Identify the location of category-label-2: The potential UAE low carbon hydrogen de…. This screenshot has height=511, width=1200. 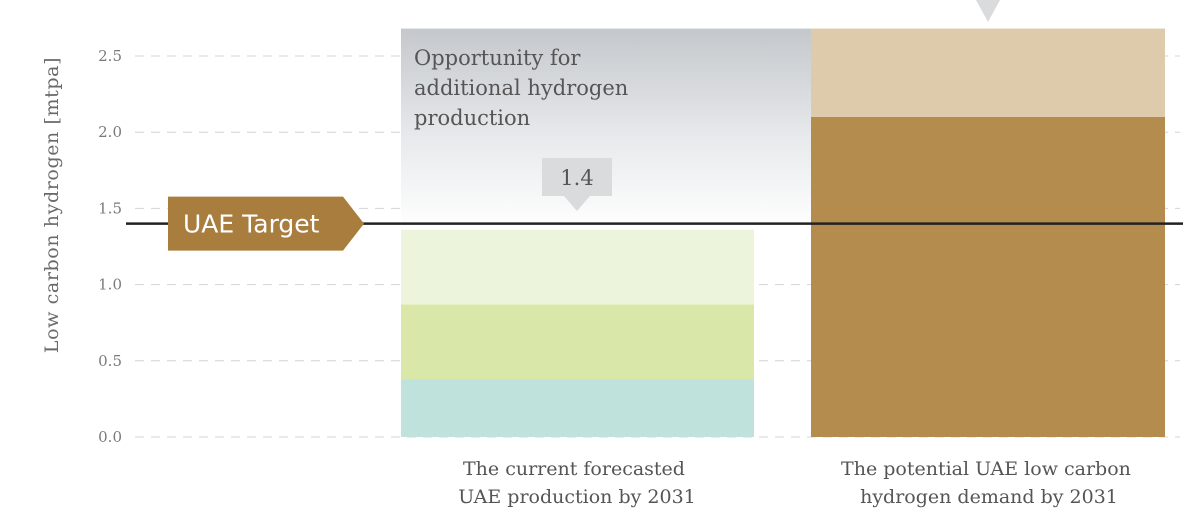
(989, 483).